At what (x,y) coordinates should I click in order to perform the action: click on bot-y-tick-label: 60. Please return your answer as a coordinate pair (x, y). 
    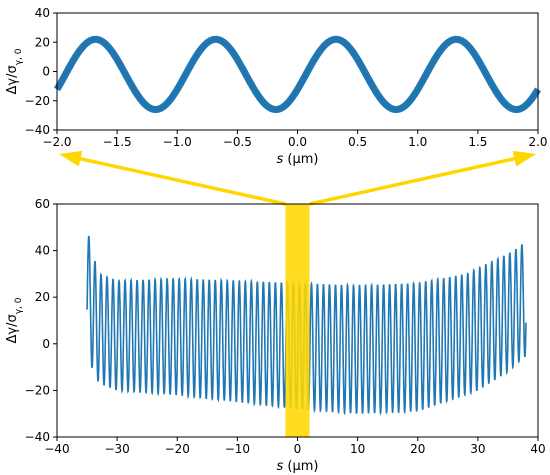
    Looking at the image, I should click on (42, 204).